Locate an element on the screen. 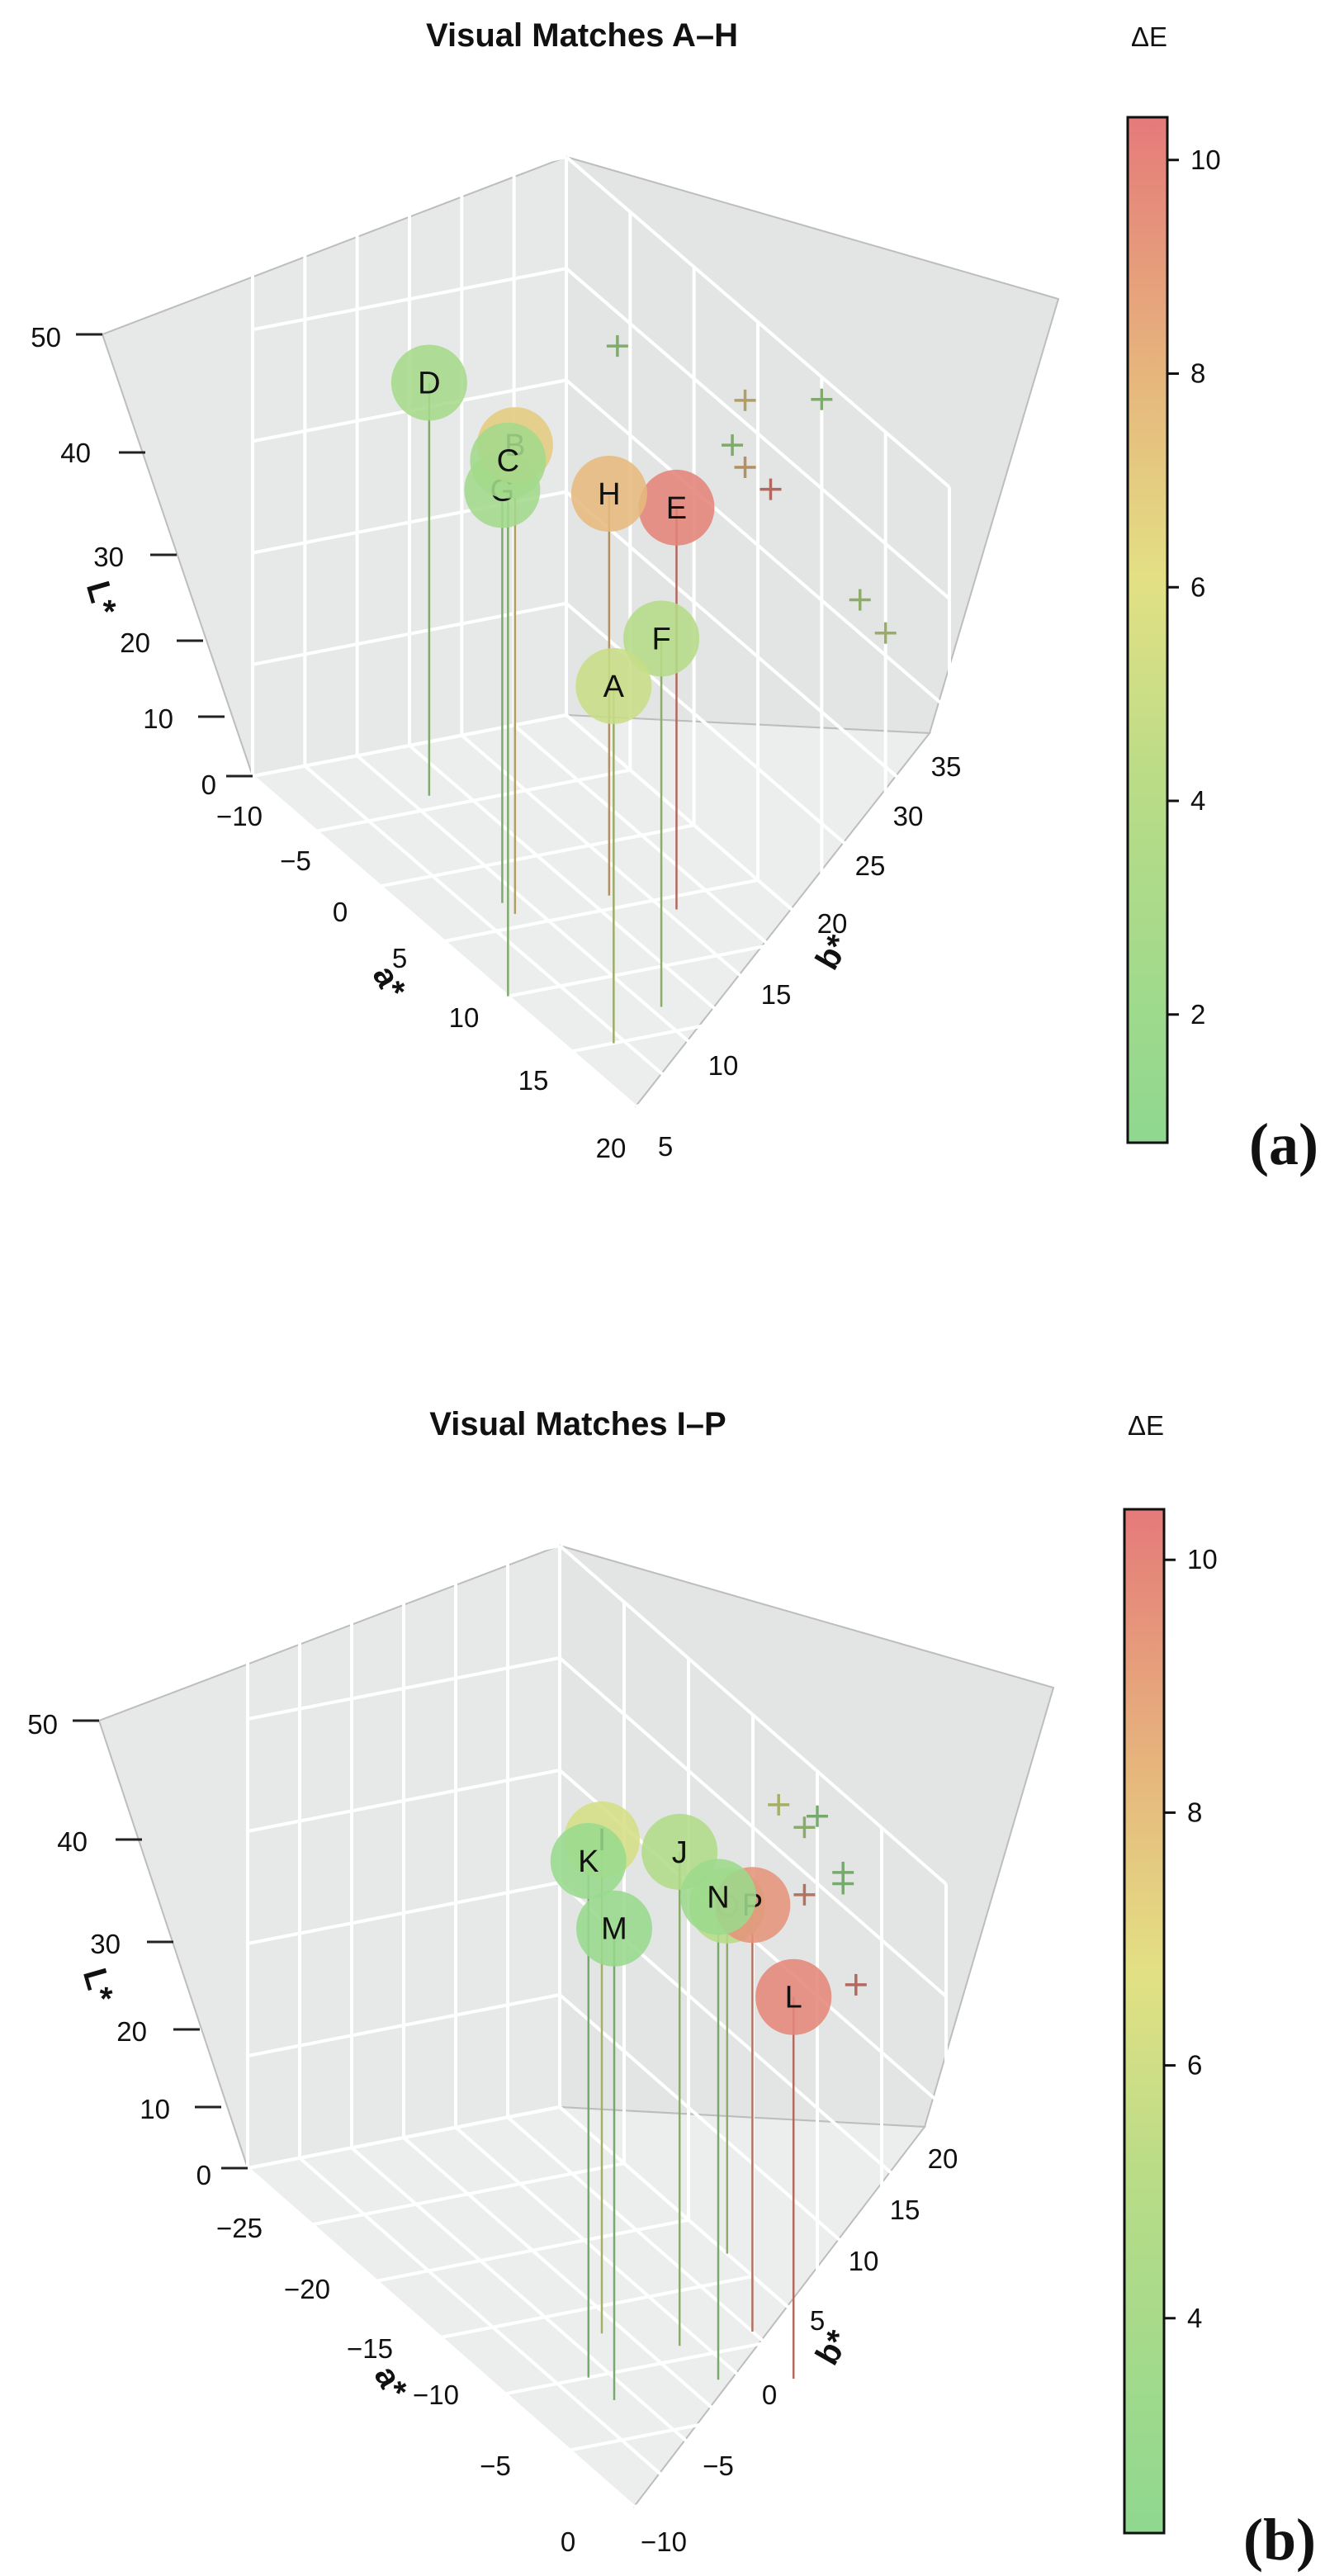 This screenshot has height=2576, width=1344. y-tick-label: 30 is located at coordinates (908, 816).